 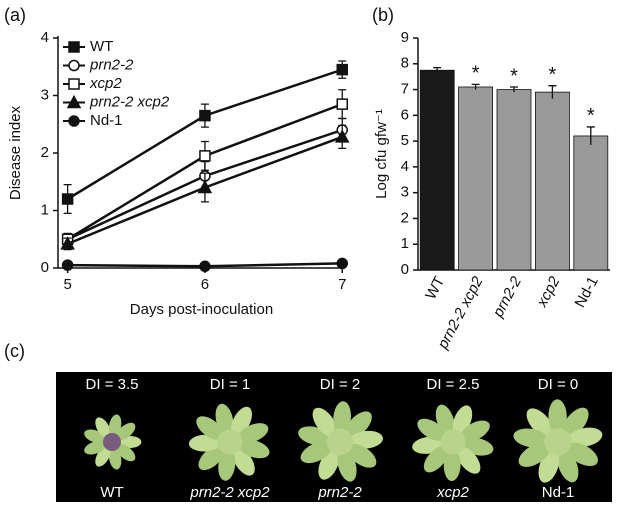 What do you see at coordinates (383, 15) in the screenshot?
I see `panel-label: (b)` at bounding box center [383, 15].